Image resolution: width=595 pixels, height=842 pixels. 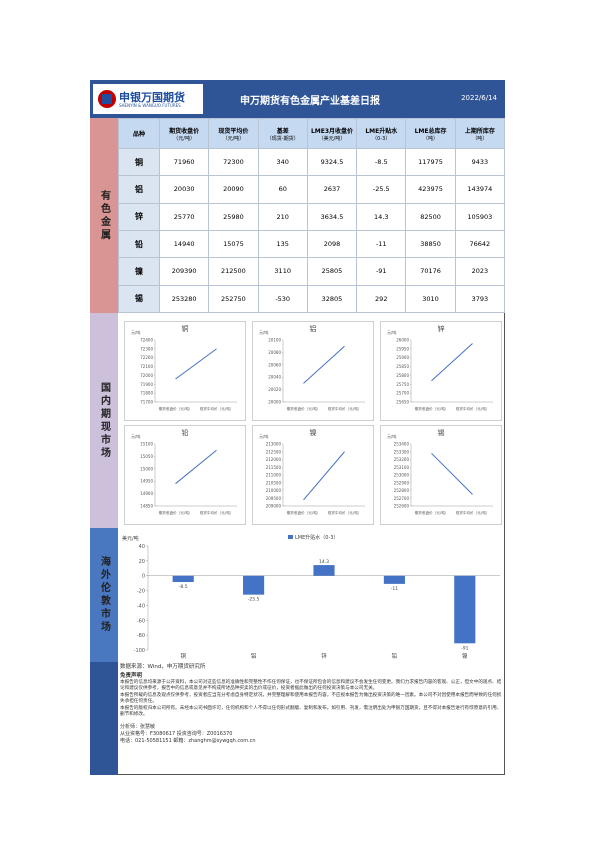 I want to click on y-tick-label: 252800, so click(x=402, y=490).